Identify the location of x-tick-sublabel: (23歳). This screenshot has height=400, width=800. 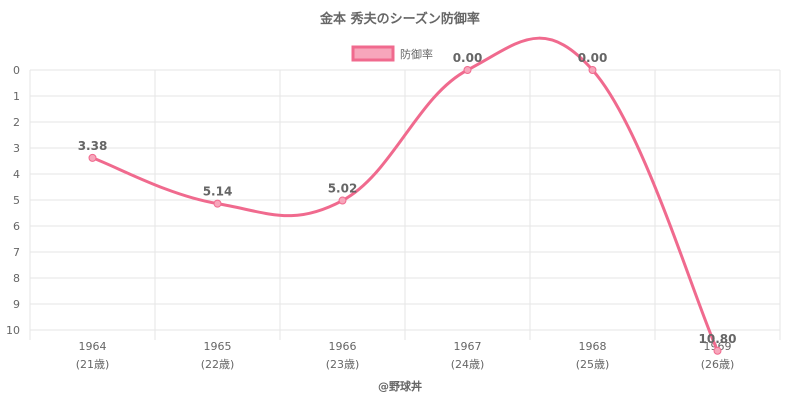
(343, 364).